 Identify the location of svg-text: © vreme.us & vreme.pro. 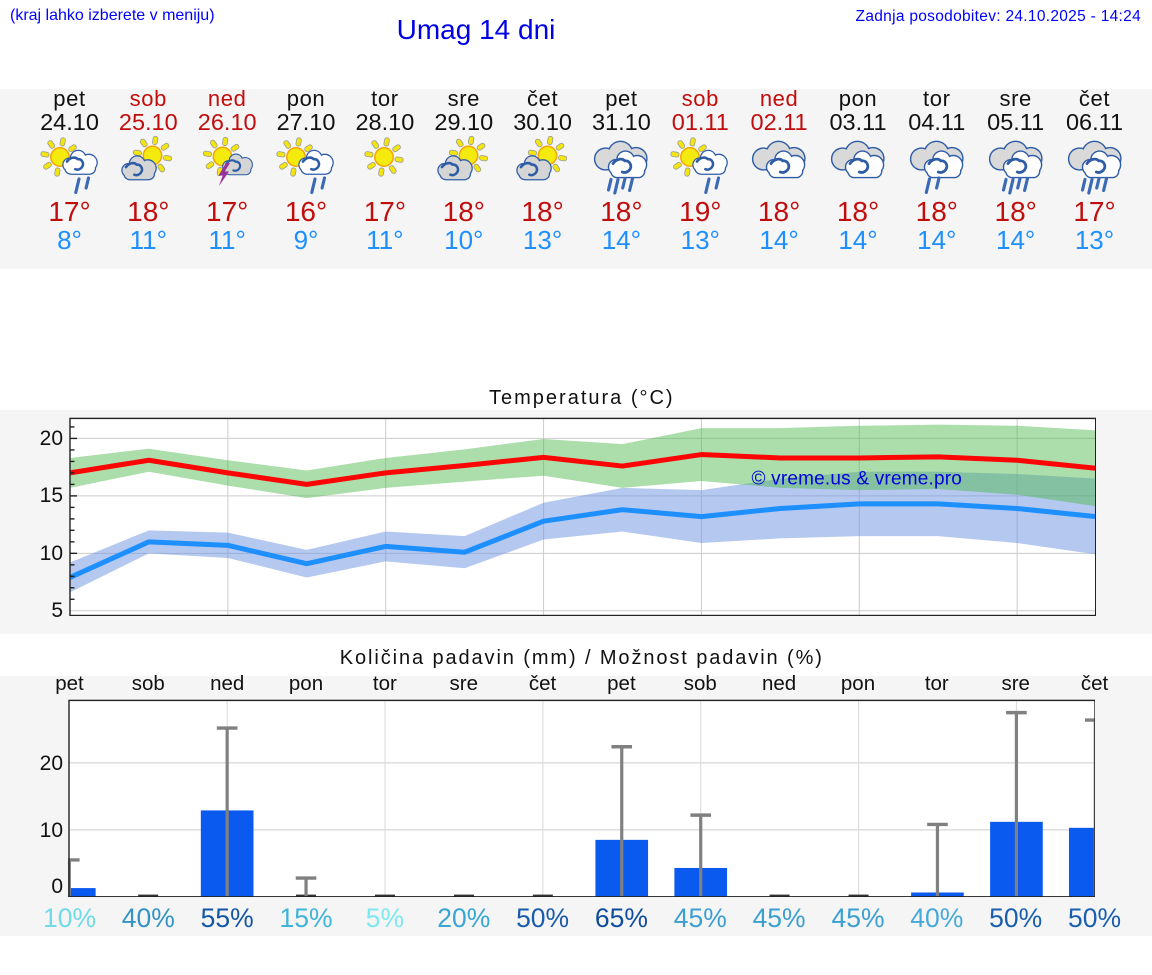
(856, 478).